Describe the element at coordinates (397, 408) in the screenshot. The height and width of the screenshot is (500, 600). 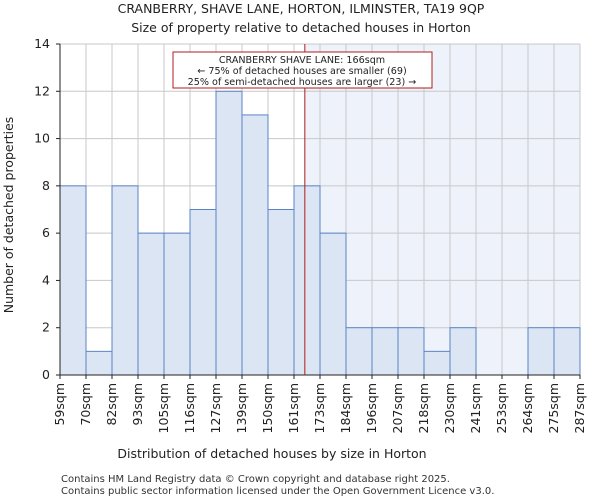
I see `x-tick-label: 207sqm` at that location.